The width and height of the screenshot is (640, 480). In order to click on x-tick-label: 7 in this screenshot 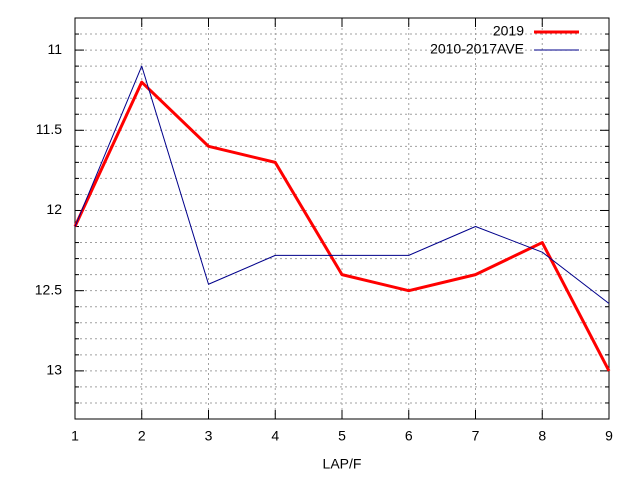, I will do `click(476, 436)`.